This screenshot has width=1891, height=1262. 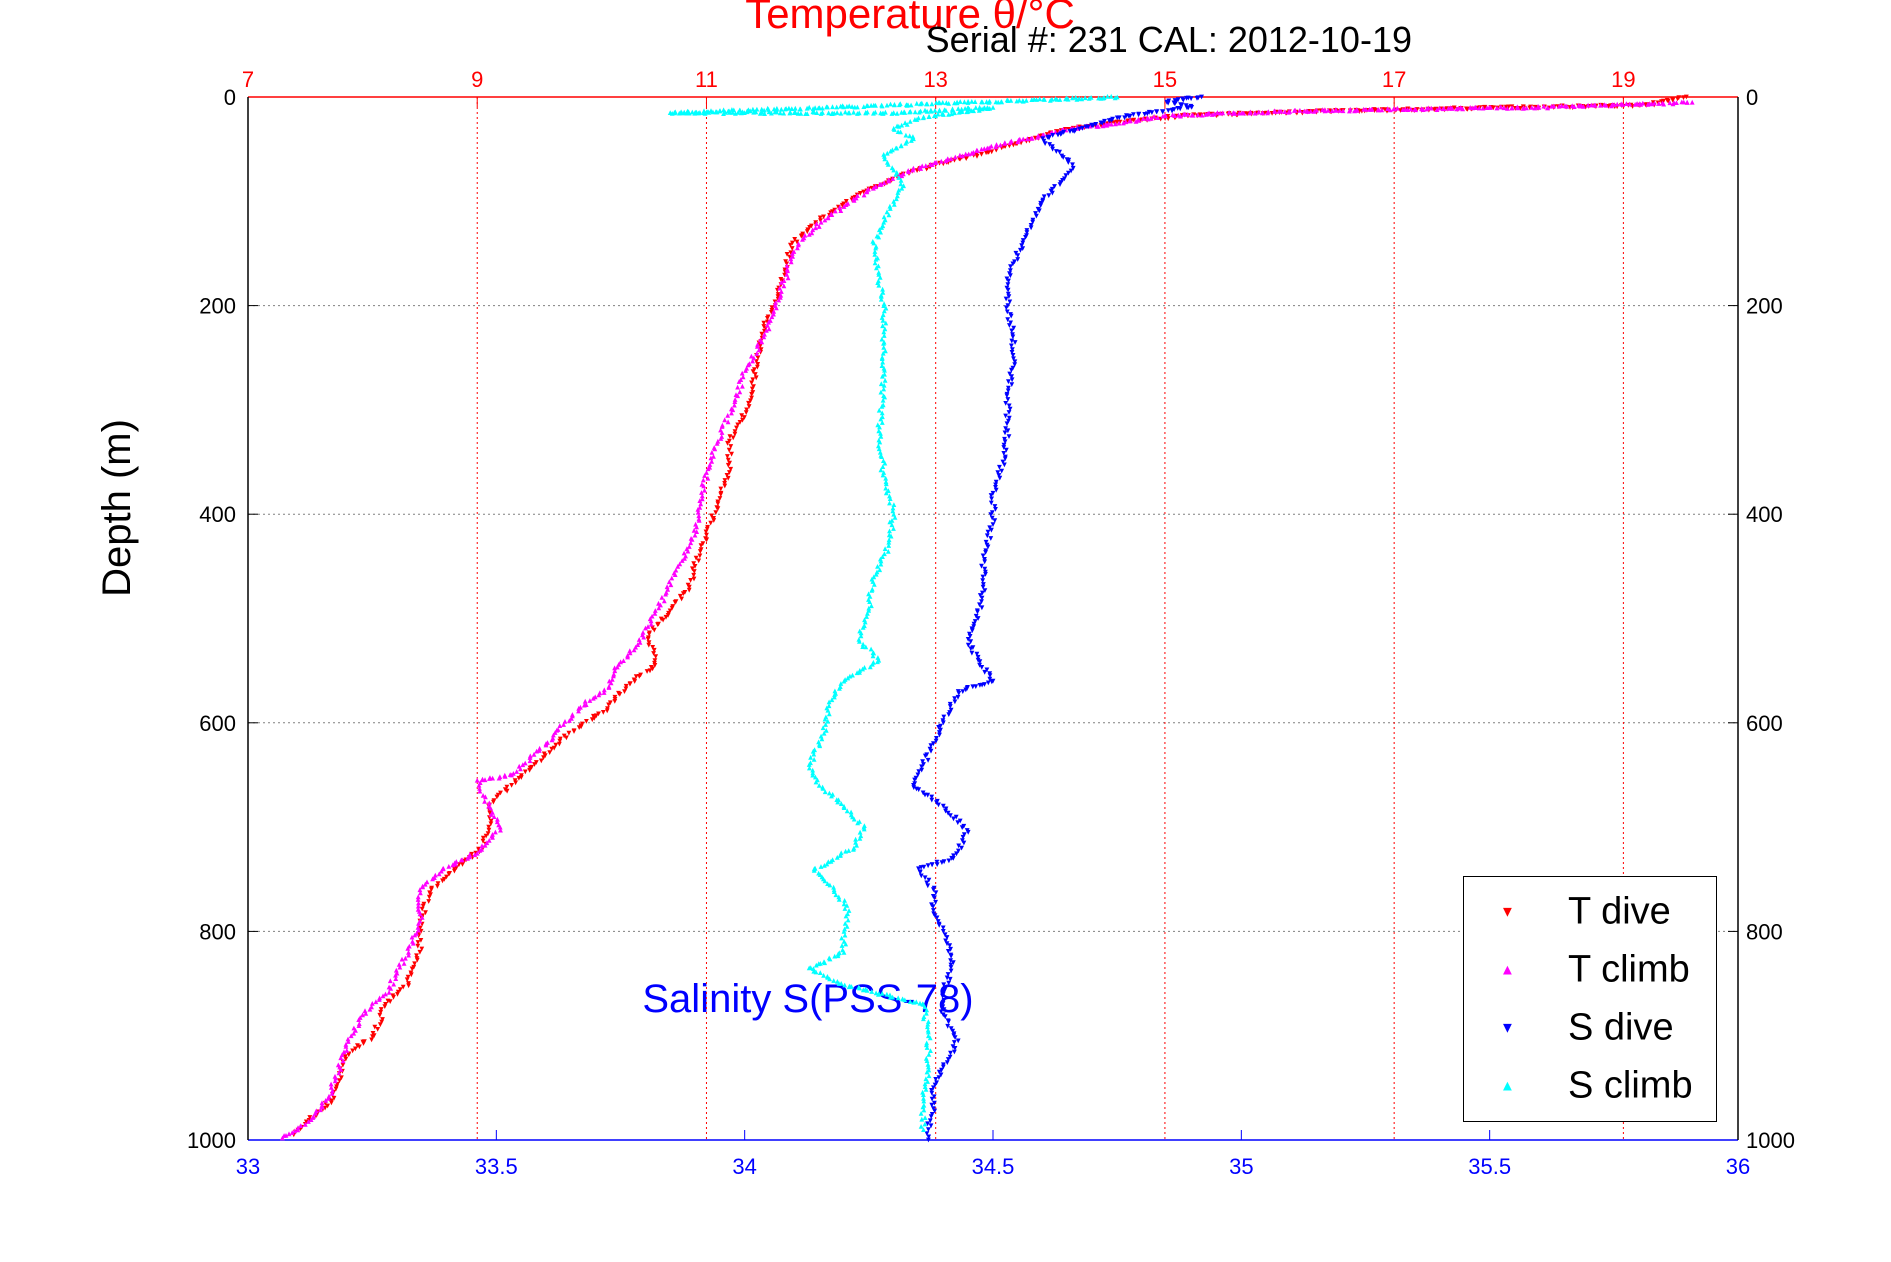 I want to click on legend-label-s-climb: S climb, so click(x=1630, y=1085).